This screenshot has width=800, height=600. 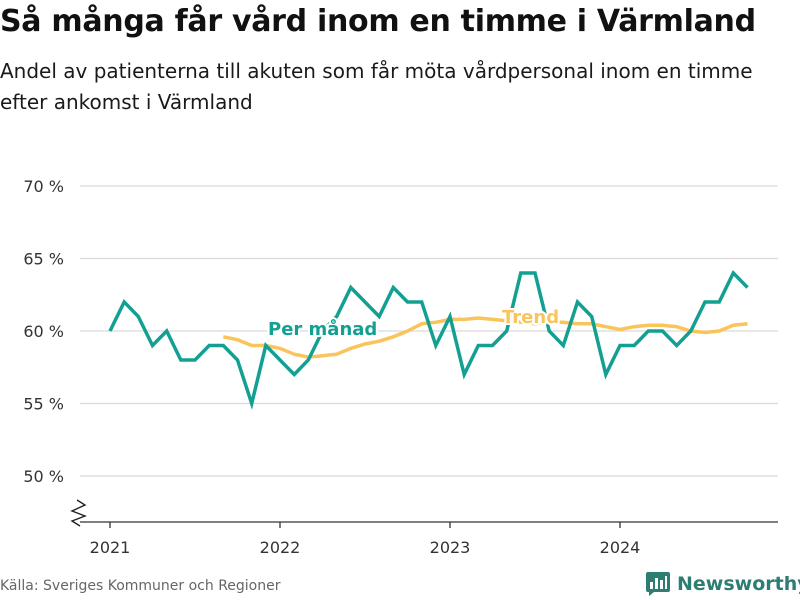 What do you see at coordinates (322, 329) in the screenshot?
I see `monthly-label: Per månad` at bounding box center [322, 329].